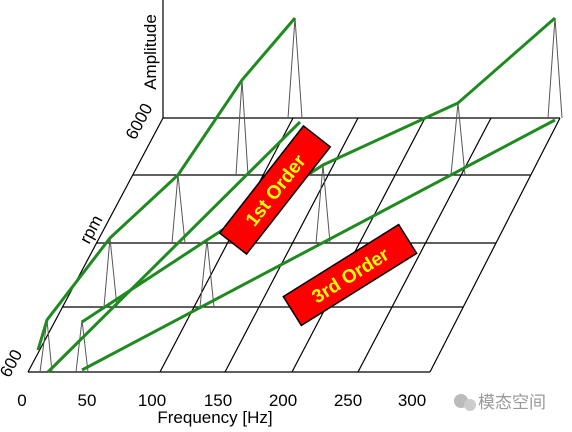 The width and height of the screenshot is (572, 432). What do you see at coordinates (412, 400) in the screenshot?
I see `x-tick-label: 300` at bounding box center [412, 400].